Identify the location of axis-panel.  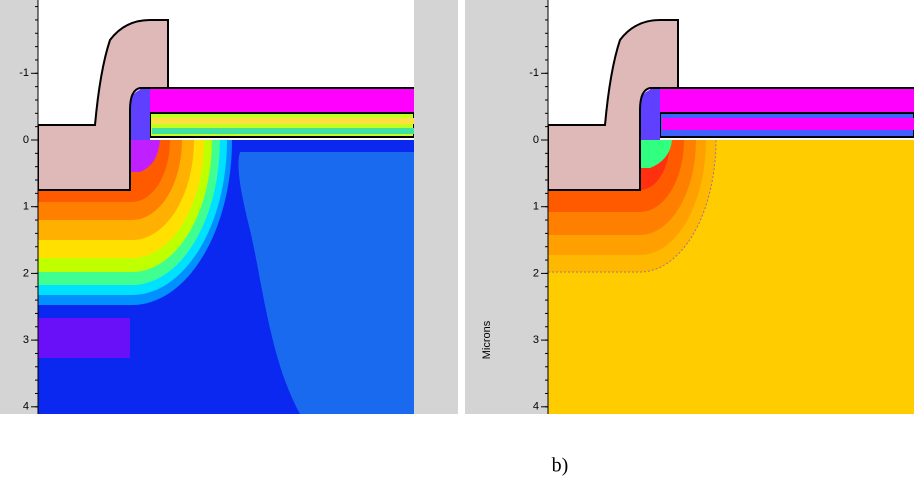
(506, 207).